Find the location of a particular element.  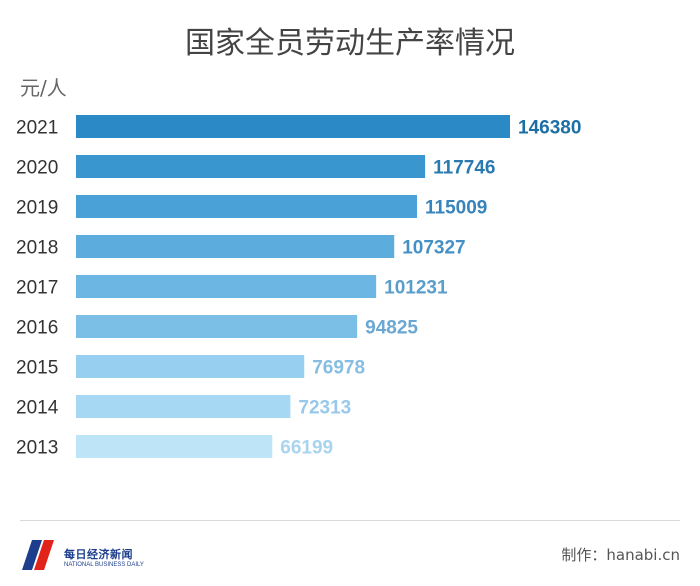

logo-mark-icon is located at coordinates (38, 555).